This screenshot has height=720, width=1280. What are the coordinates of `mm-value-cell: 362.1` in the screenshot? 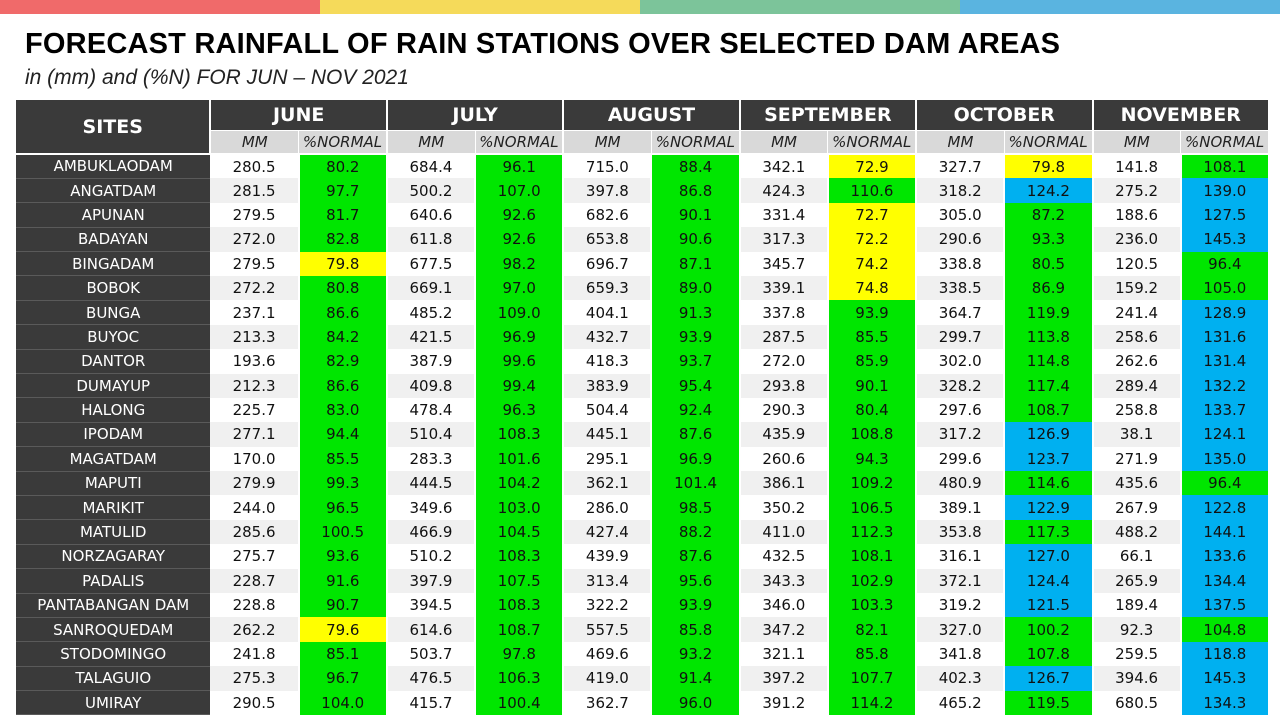 It's located at (607, 483).